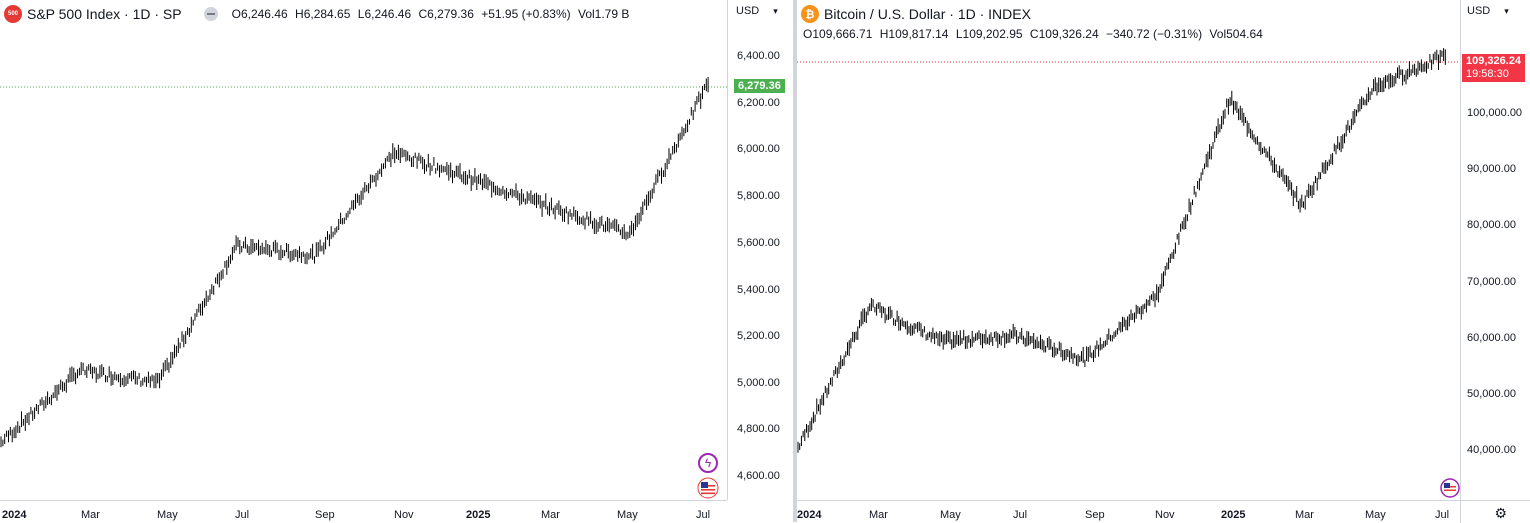 The height and width of the screenshot is (523, 1530). What do you see at coordinates (758, 290) in the screenshot?
I see `price-tick: 5,400.00` at bounding box center [758, 290].